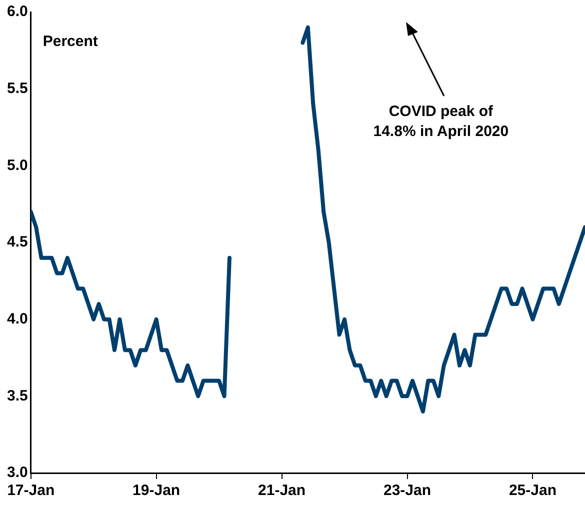  I want to click on x-tick-label: 19-Jan, so click(156, 491).